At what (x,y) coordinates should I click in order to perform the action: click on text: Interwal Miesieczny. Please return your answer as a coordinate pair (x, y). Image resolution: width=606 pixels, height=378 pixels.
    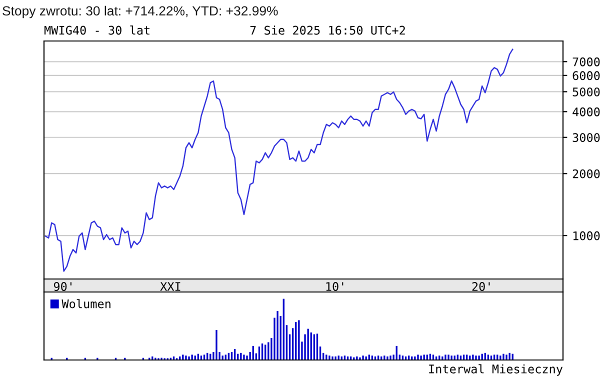
    Looking at the image, I should click on (496, 370).